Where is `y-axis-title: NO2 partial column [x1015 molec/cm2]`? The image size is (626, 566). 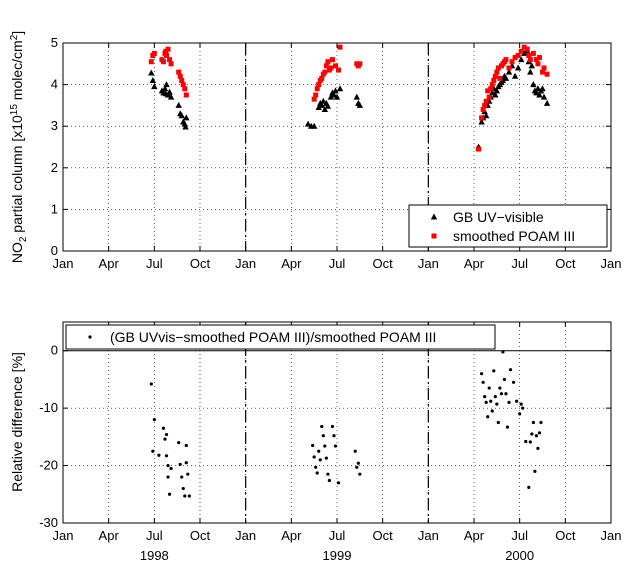
y-axis-title: NO2 partial column [x1015 molec/cm2] is located at coordinates (19, 147).